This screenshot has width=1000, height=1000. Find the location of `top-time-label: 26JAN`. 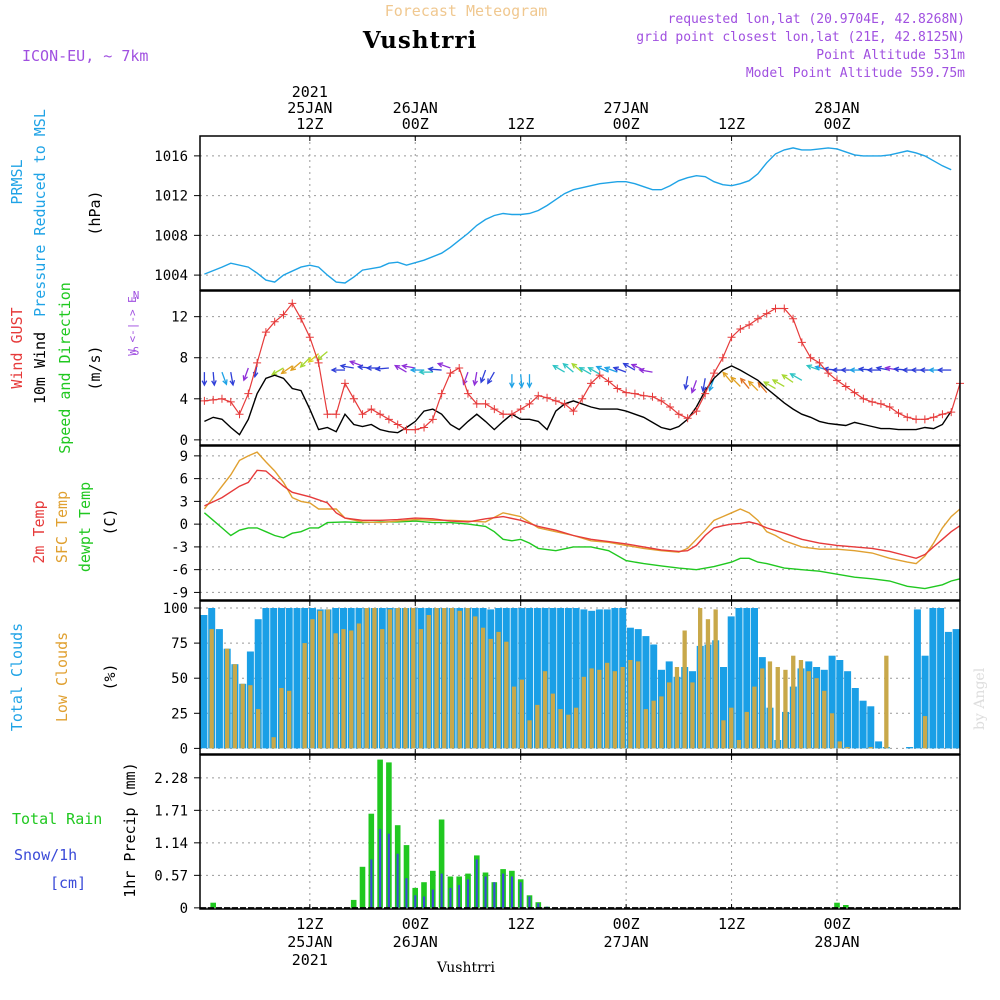

top-time-label: 26JAN is located at coordinates (415, 108).